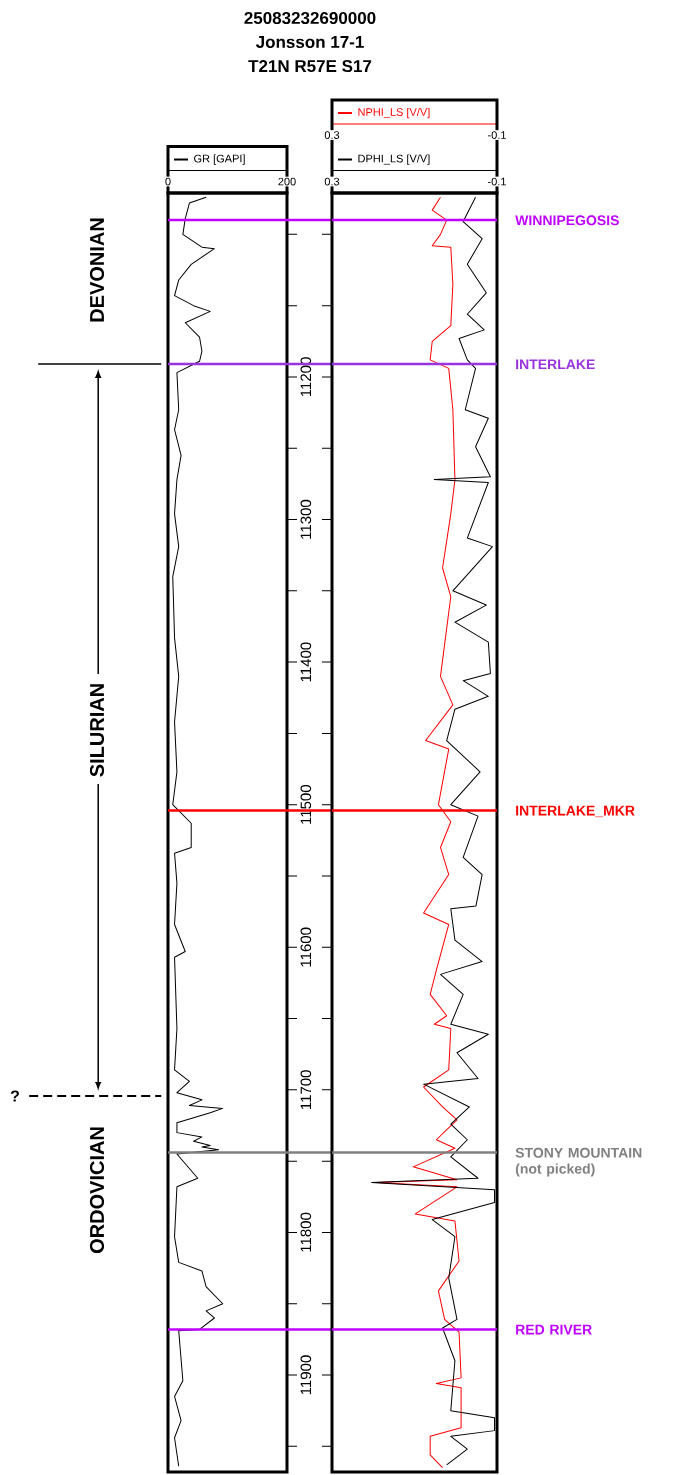 The image size is (689, 1475). I want to click on ref-line-label: STONY MOUNTAIN (not picked), so click(578, 1162).